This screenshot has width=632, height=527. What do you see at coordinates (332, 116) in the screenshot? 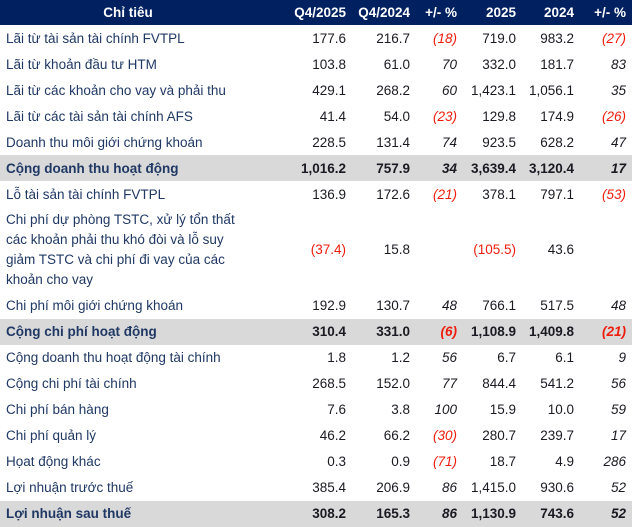
I see `cell: 41.4` at bounding box center [332, 116].